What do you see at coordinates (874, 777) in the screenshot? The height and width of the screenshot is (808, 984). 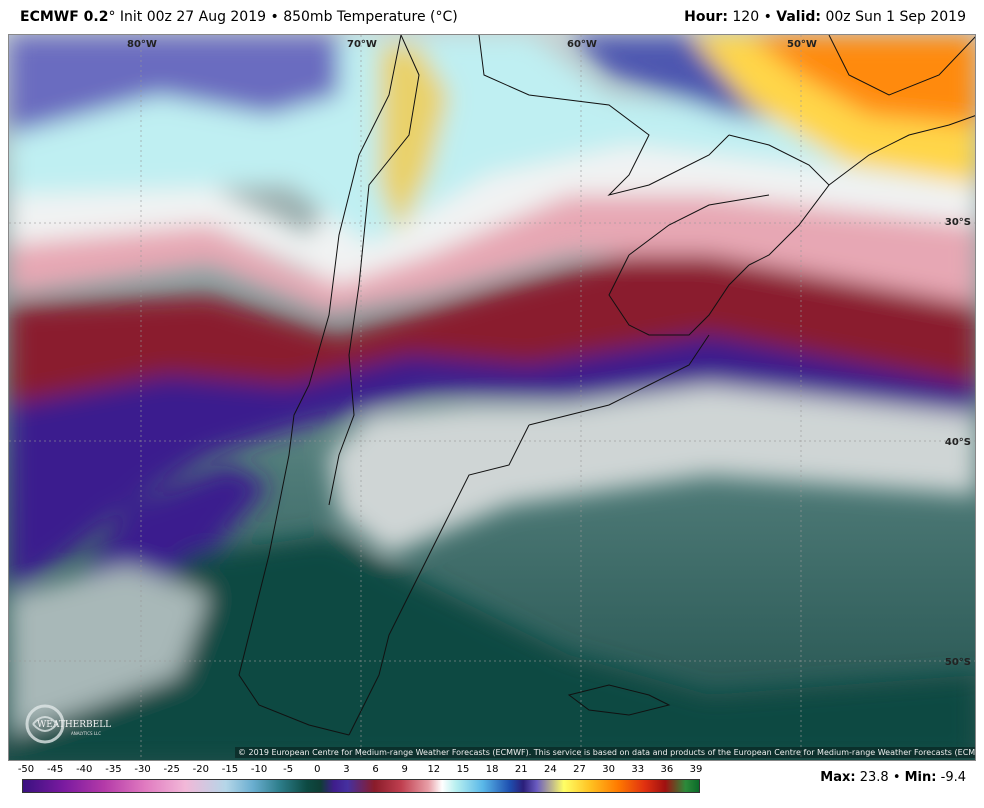 I see `max-value: 23.8` at bounding box center [874, 777].